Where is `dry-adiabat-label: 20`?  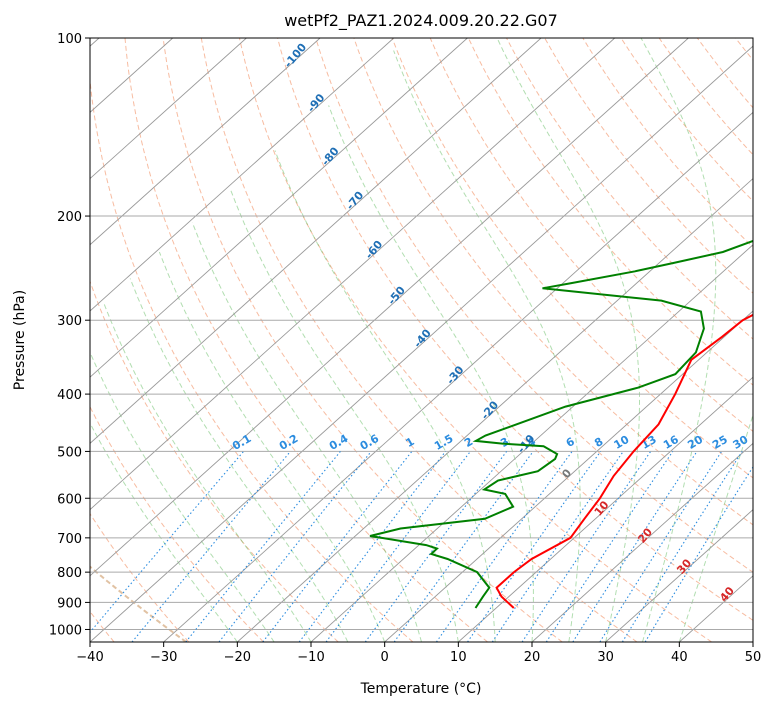 dry-adiabat-label: 20 is located at coordinates (645, 535).